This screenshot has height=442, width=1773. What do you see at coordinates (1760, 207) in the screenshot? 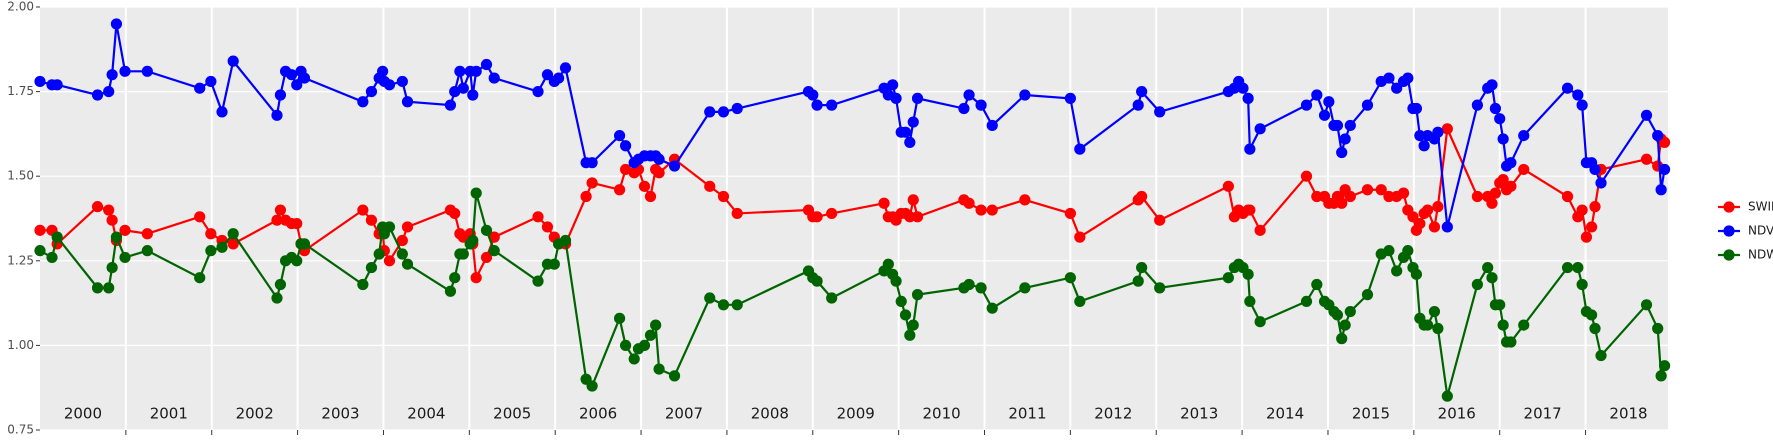
I see `legend-label: SWIR` at bounding box center [1760, 207].